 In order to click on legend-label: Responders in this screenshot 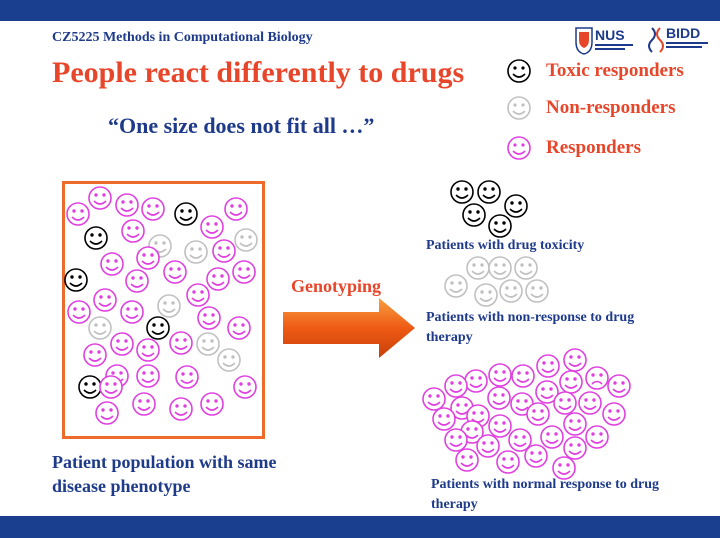, I will do `click(594, 147)`.